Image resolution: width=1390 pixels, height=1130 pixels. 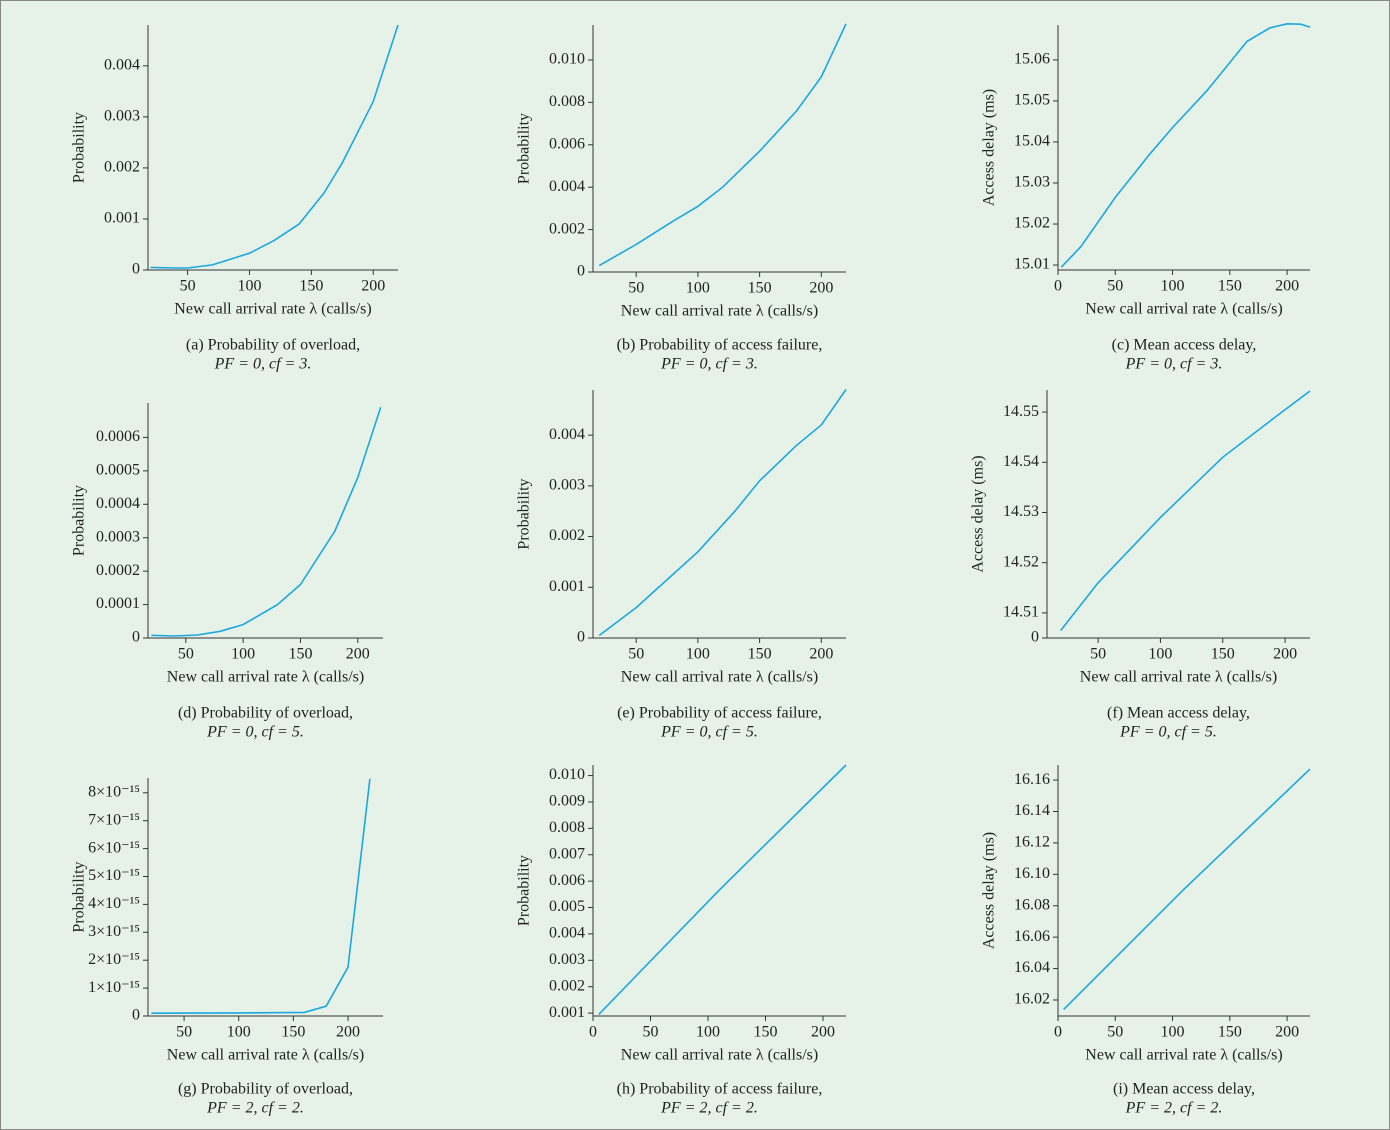 What do you see at coordinates (118, 436) in the screenshot?
I see `y-tick-label: 0.0006` at bounding box center [118, 436].